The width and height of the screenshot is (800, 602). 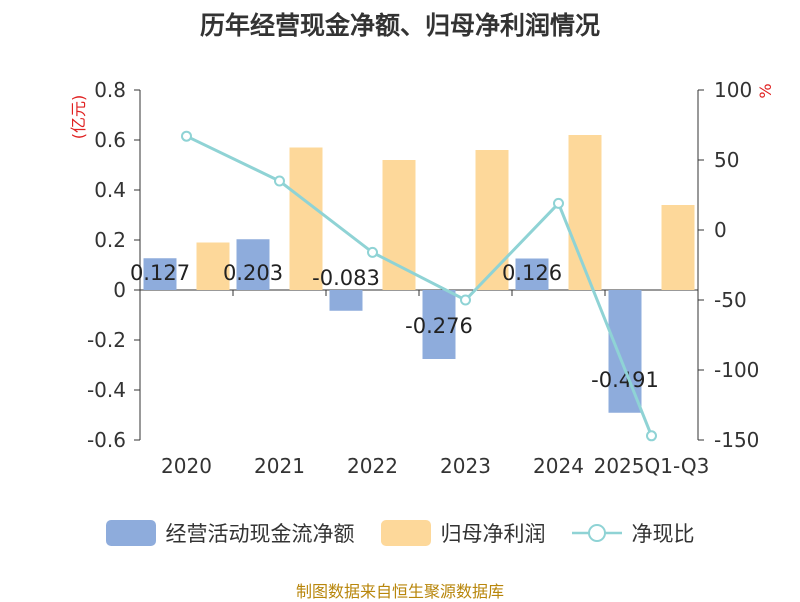 I want to click on bar-value-label: -0.276, so click(x=439, y=326).